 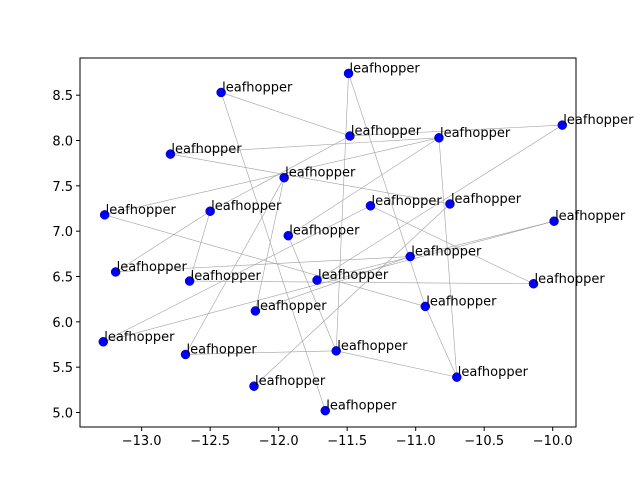 I want to click on y-tick-label: 6.5, so click(x=62, y=277).